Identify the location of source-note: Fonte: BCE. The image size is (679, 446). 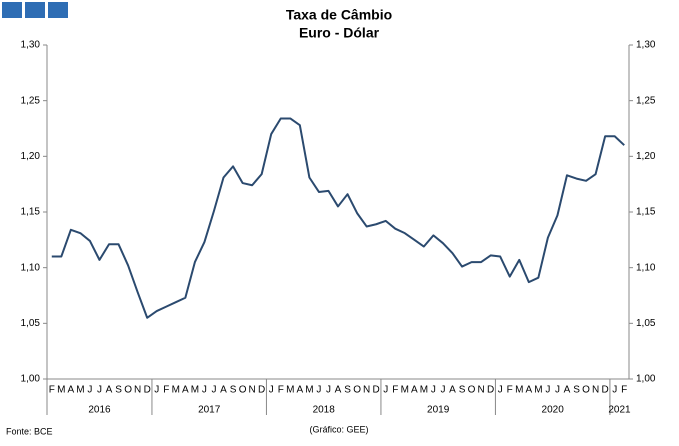
(29, 431).